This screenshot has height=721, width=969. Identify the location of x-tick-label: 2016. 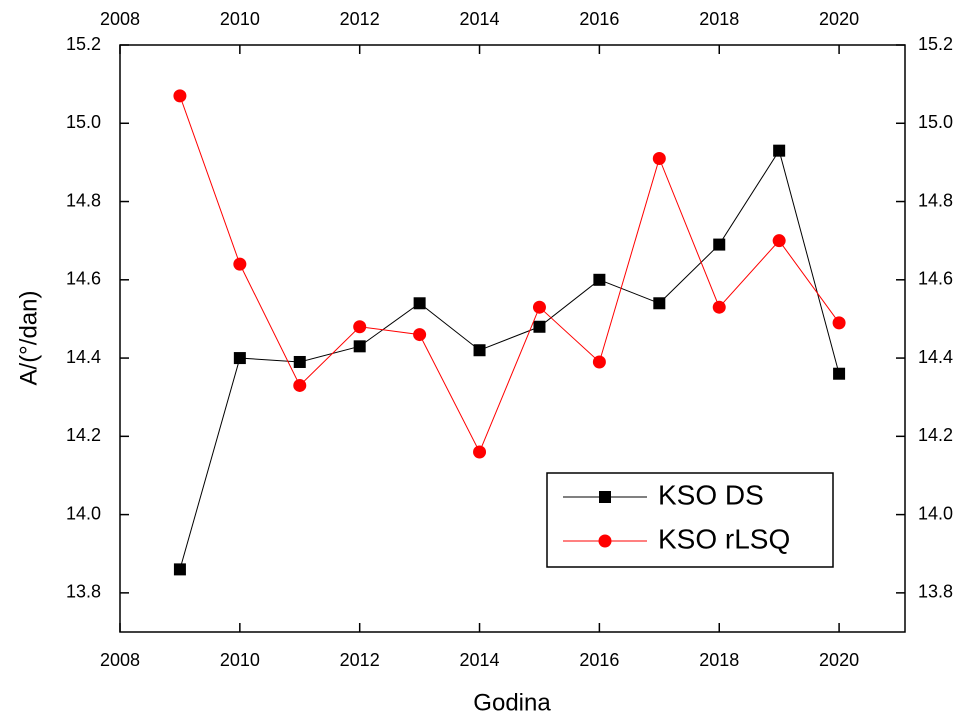
(599, 660).